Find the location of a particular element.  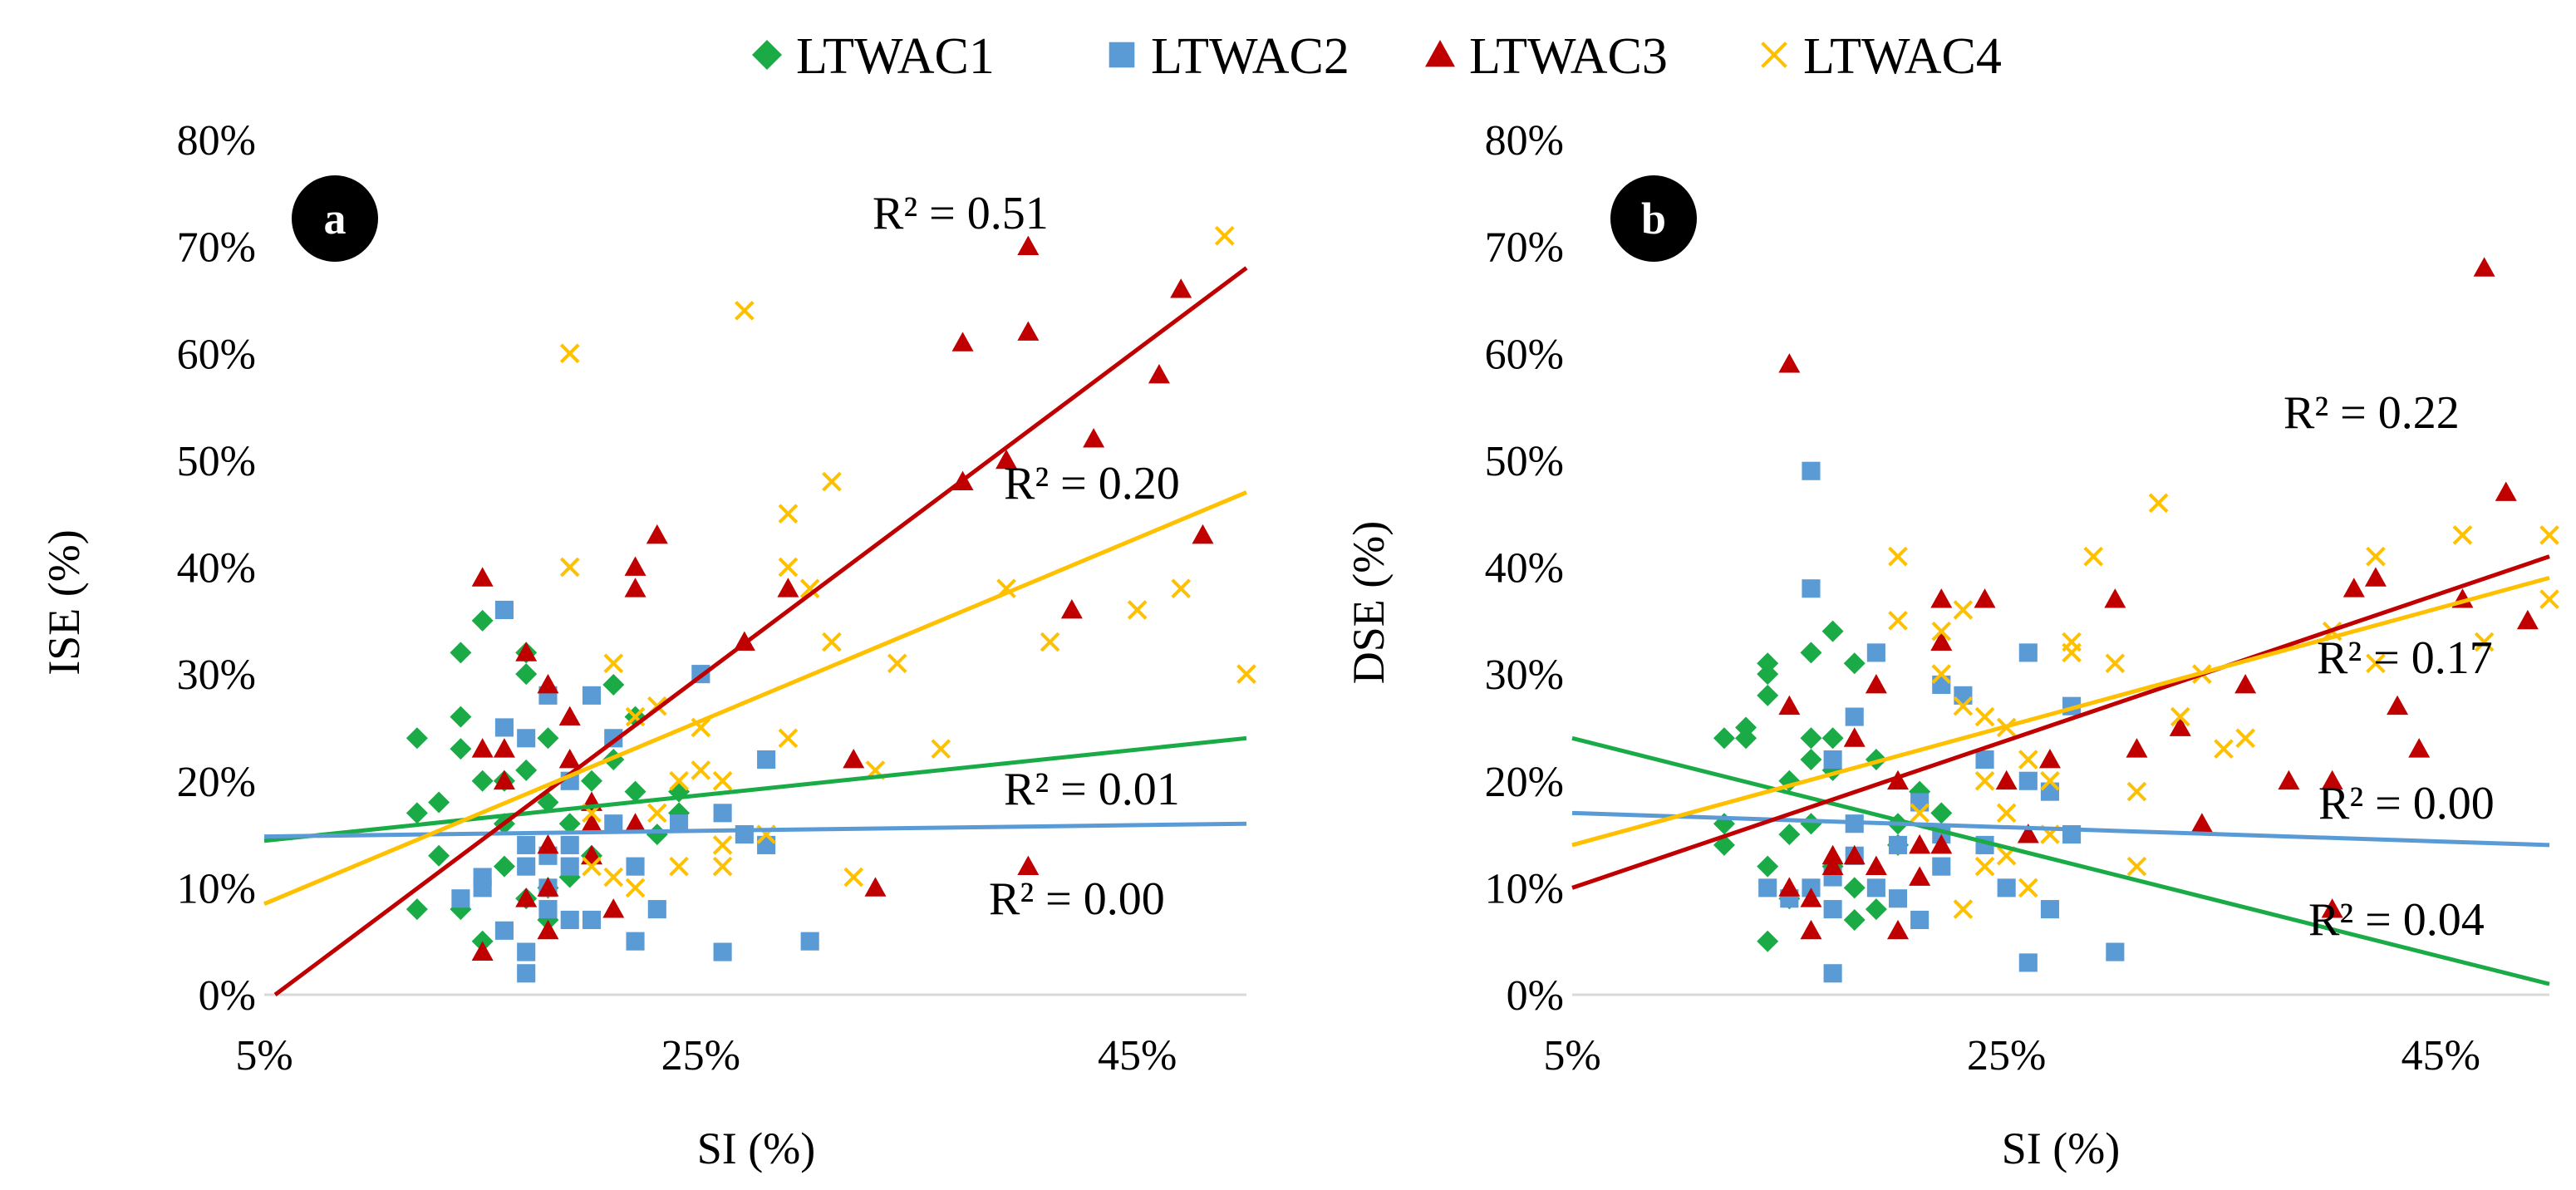

y-tick-label: 20% is located at coordinates (1524, 782).